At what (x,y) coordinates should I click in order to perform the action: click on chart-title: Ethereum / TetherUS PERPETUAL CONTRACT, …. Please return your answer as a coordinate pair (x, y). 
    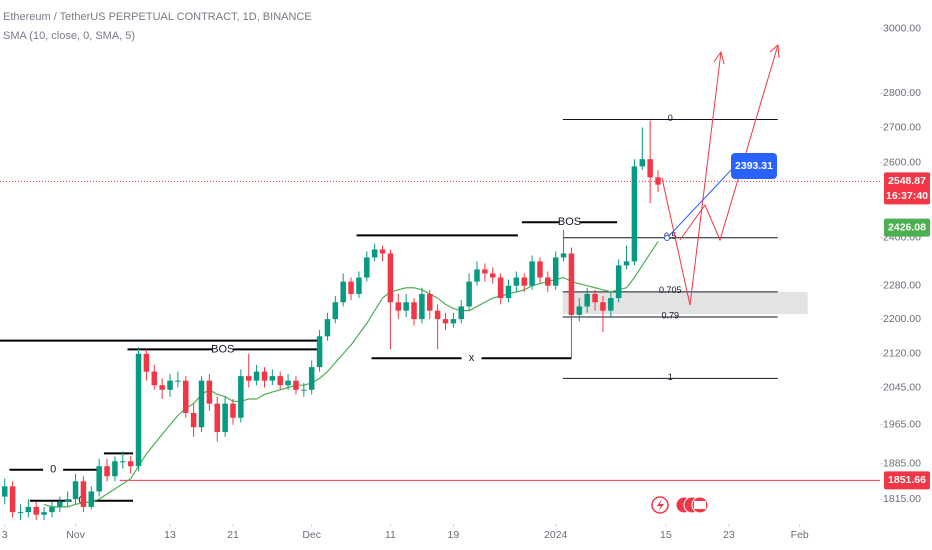
    Looking at the image, I should click on (157, 17).